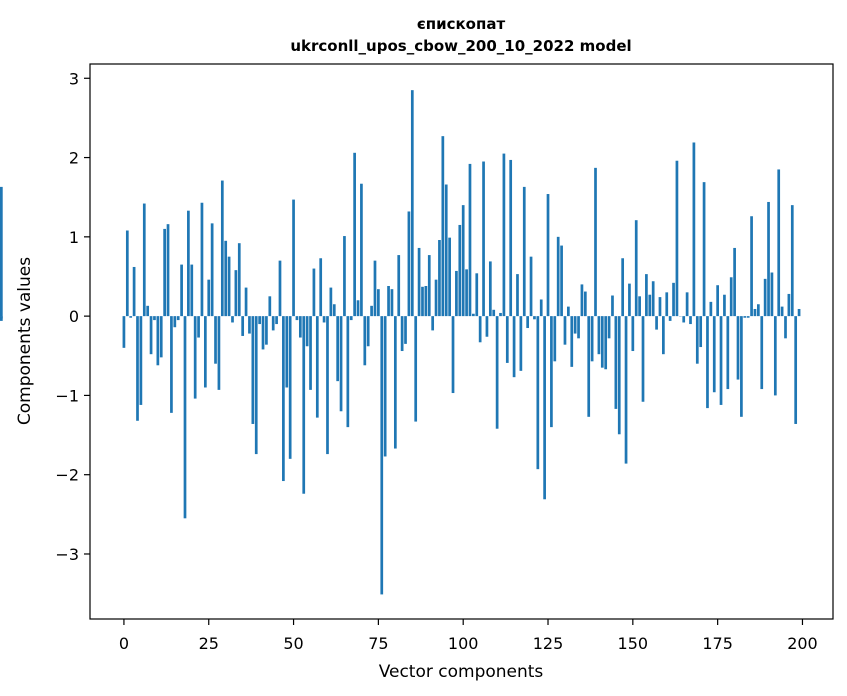 Image resolution: width=847 pixels, height=696 pixels. Describe the element at coordinates (74, 158) in the screenshot. I see `y-tick-label-2: 2` at that location.